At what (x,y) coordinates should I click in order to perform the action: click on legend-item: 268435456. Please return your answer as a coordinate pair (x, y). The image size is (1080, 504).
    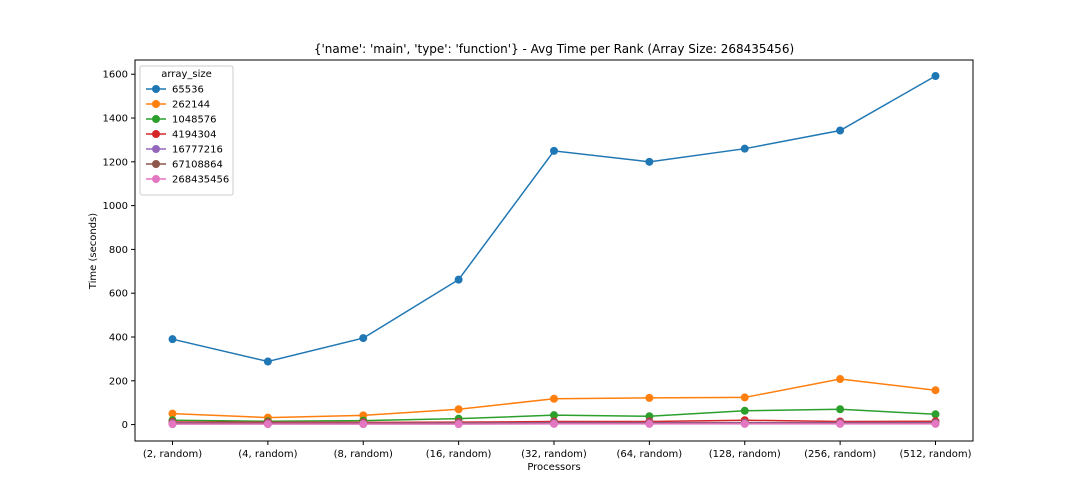
    Looking at the image, I should click on (187, 180).